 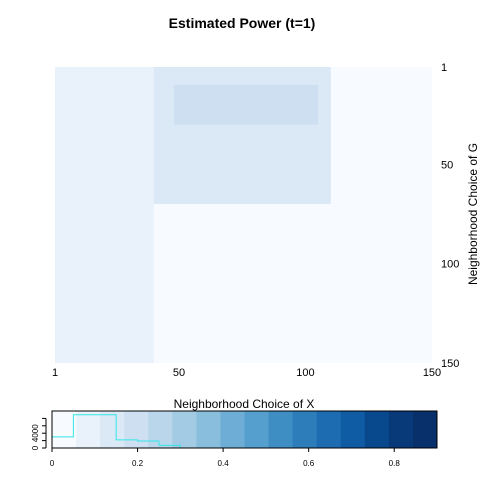 What do you see at coordinates (225, 458) in the screenshot?
I see `color-key-x-ticks: 0 0.2 0.4 0.6 0.8` at bounding box center [225, 458].